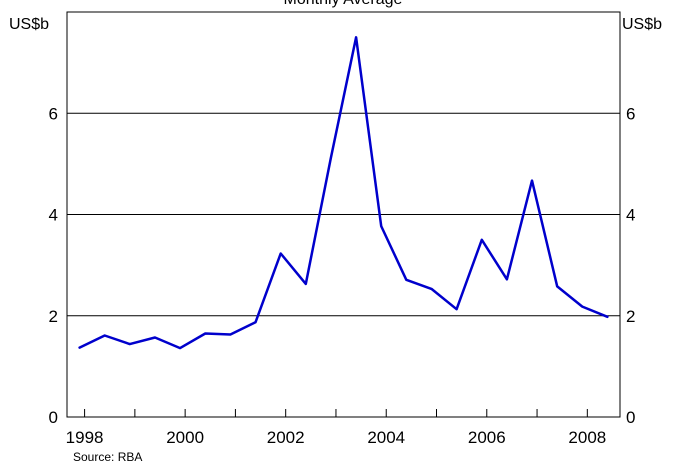 The width and height of the screenshot is (678, 467). What do you see at coordinates (642, 24) in the screenshot?
I see `y-unit-right: US$b` at bounding box center [642, 24].